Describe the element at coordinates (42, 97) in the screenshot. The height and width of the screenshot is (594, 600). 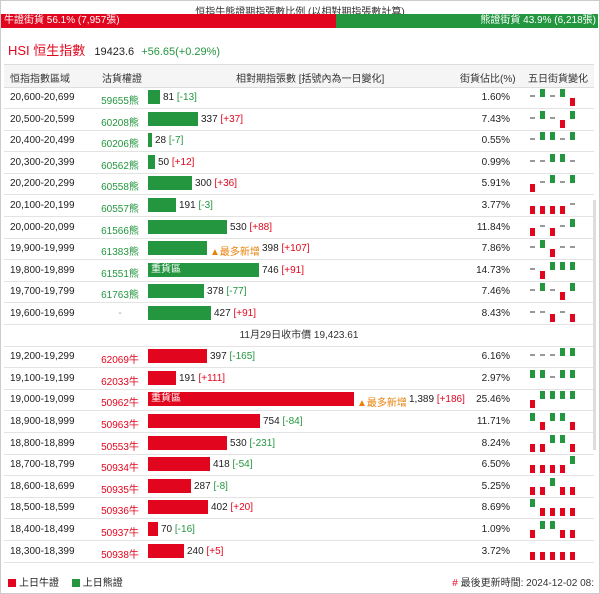
I see `price-range: 20,600-20,699` at that location.